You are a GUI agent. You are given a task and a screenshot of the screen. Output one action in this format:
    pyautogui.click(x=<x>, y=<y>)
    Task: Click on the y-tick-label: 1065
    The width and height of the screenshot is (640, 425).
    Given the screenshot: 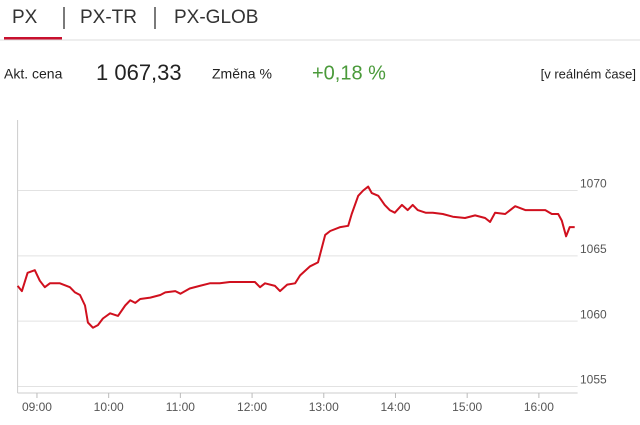 What is the action you would take?
    pyautogui.click(x=593, y=249)
    